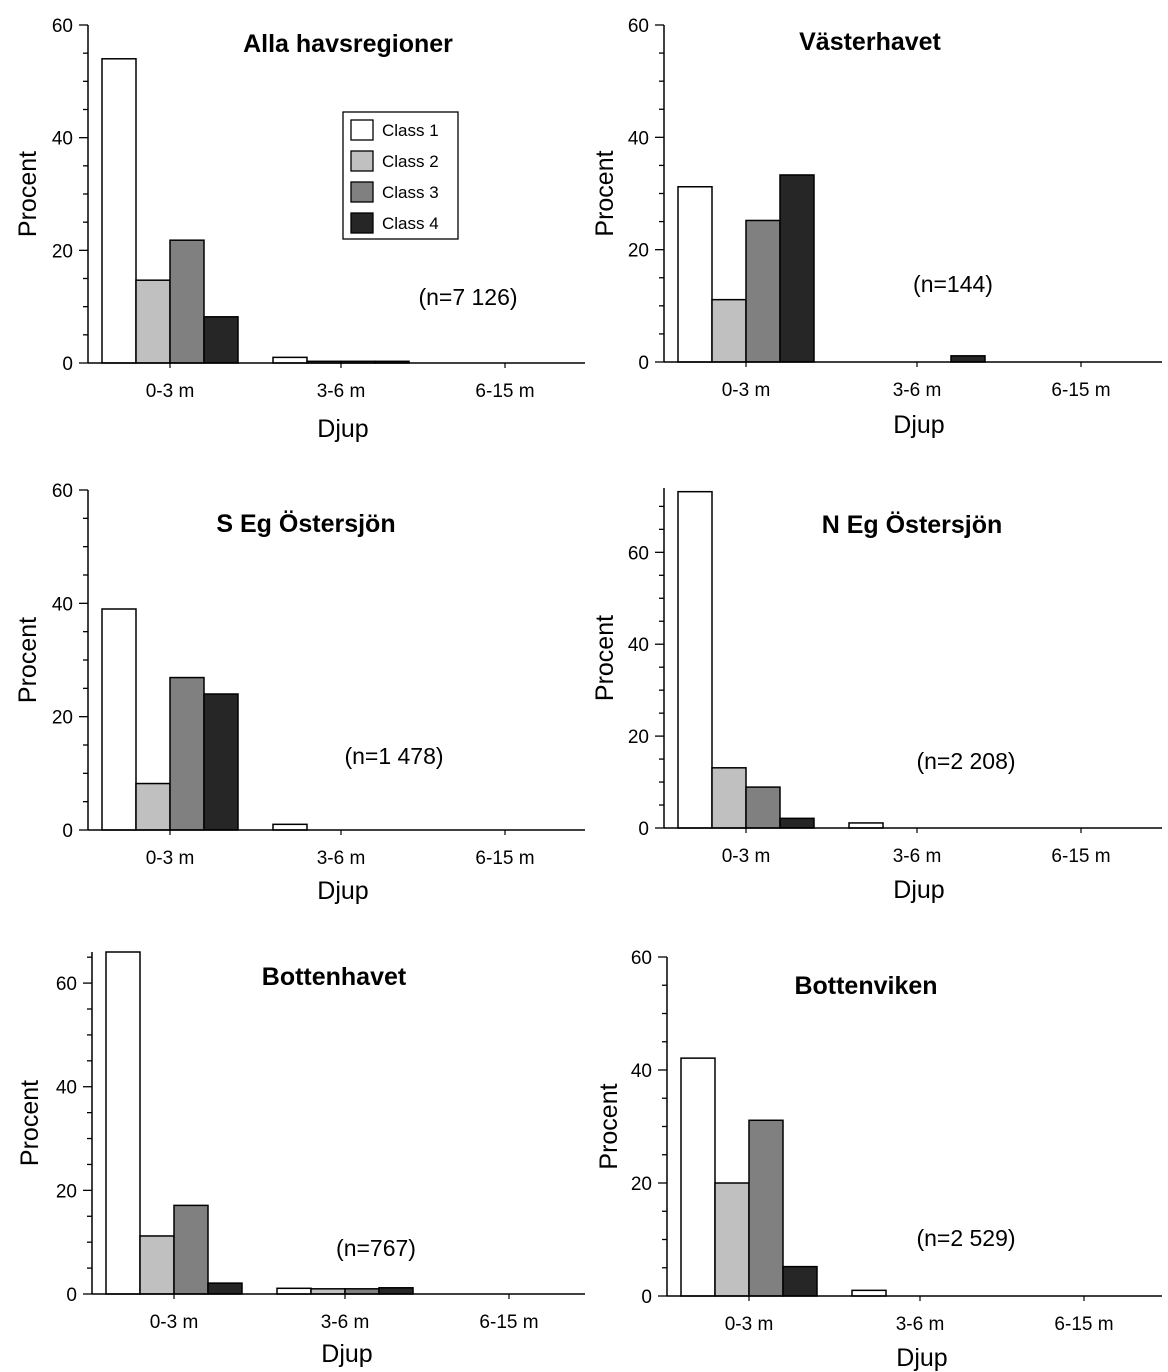  Describe the element at coordinates (376, 1248) in the screenshot. I see `sample-size-annotation: (n=767)` at that location.